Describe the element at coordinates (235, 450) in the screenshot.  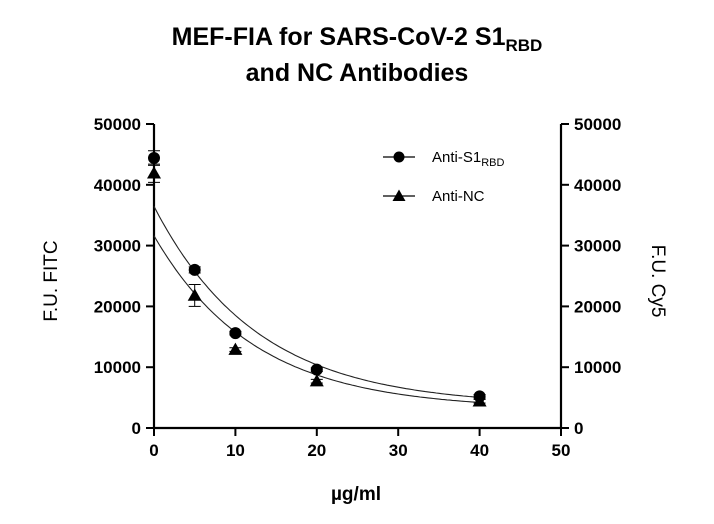
I see `x-tick-label: 10` at that location.